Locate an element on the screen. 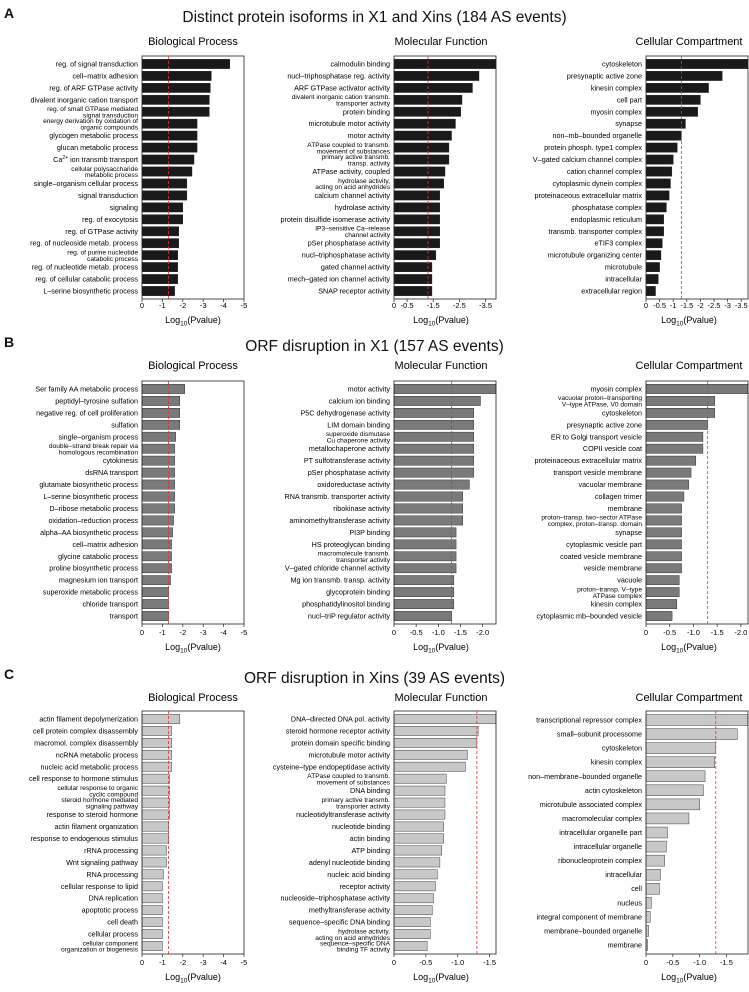  category-label: superoxide metabolic process is located at coordinates (90, 592).